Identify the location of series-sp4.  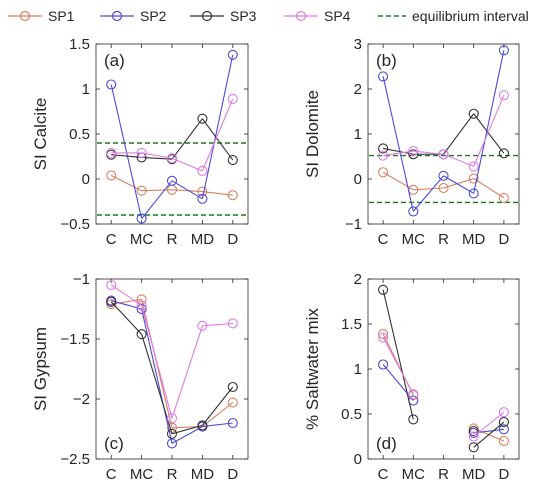
(443, 387).